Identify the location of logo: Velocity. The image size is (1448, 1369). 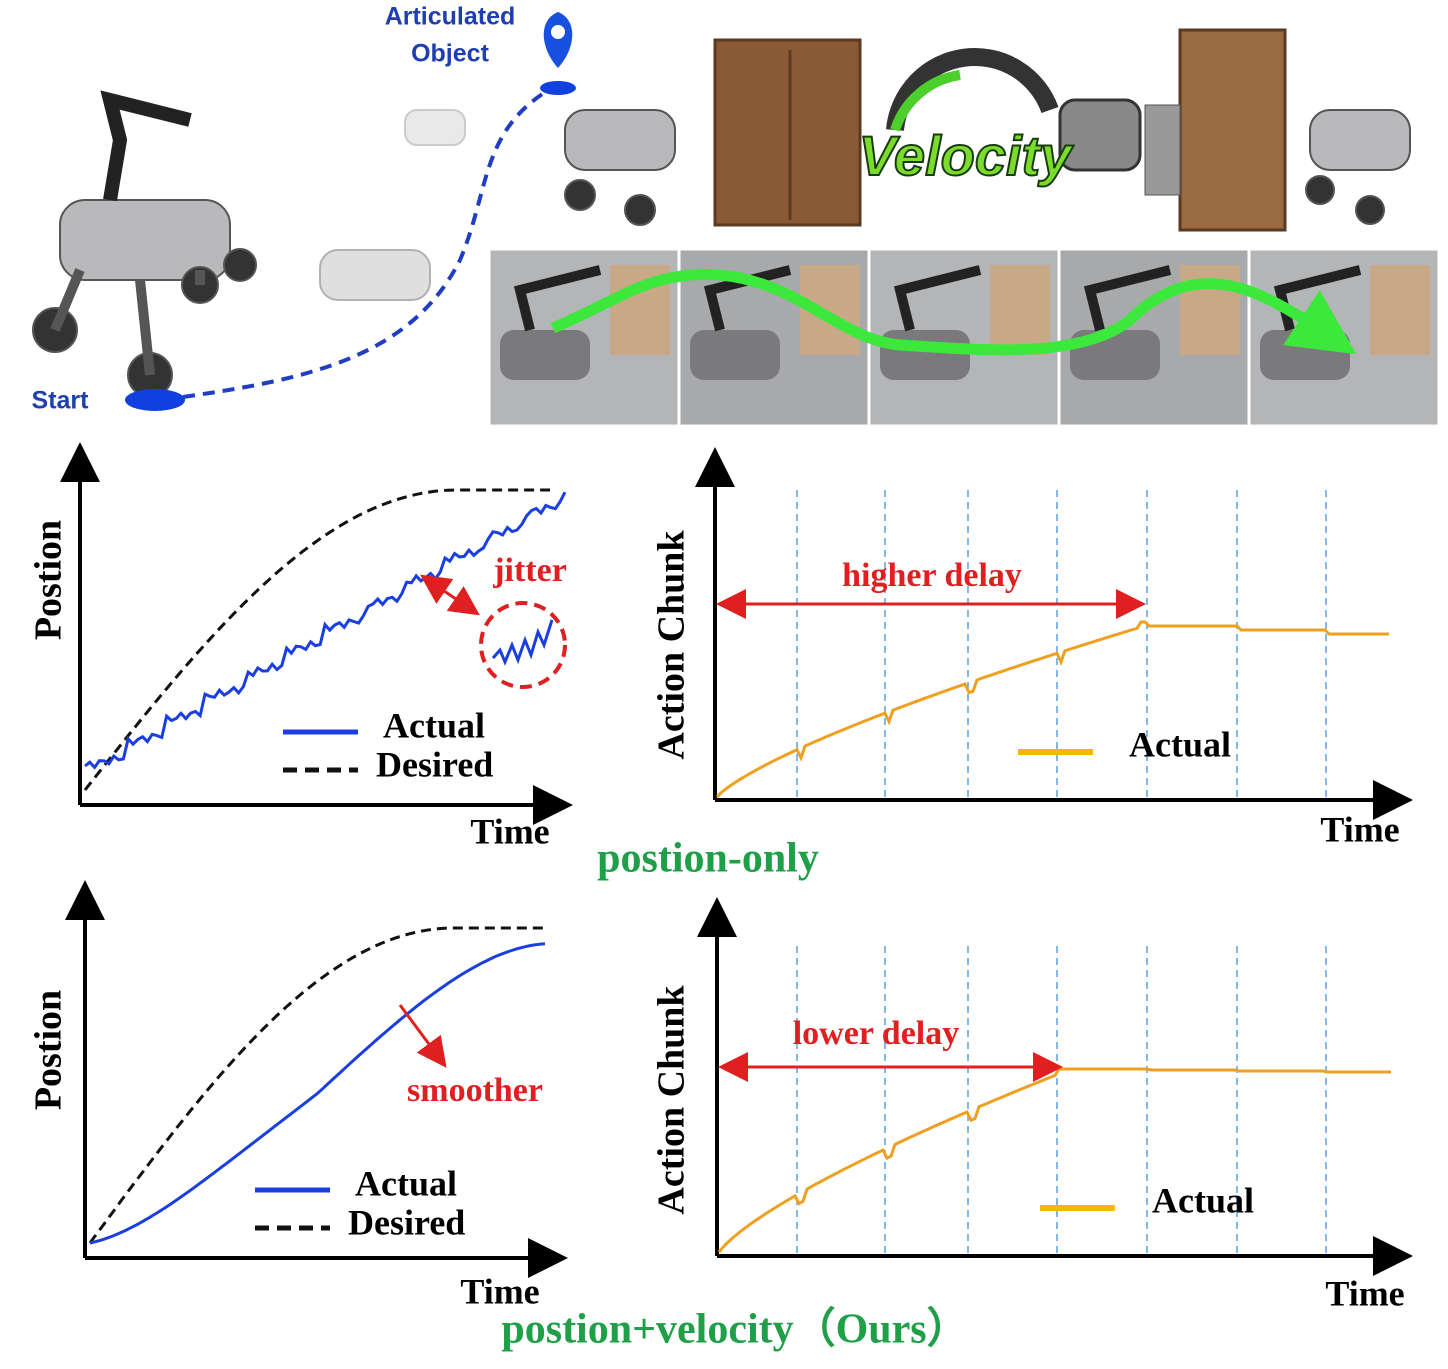
(1000, 118).